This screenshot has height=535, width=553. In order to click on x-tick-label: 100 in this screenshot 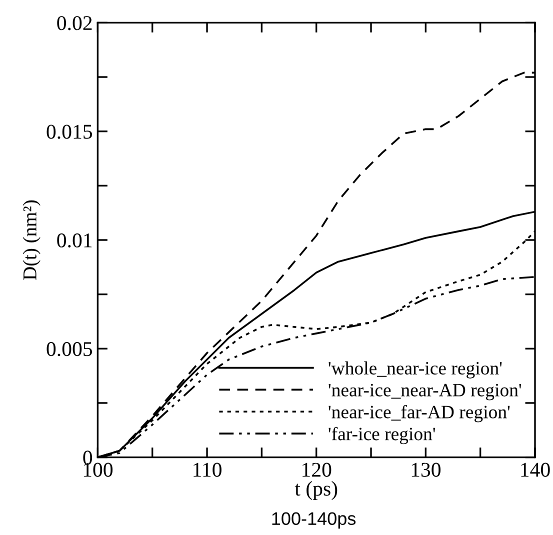, I will do `click(98, 469)`.